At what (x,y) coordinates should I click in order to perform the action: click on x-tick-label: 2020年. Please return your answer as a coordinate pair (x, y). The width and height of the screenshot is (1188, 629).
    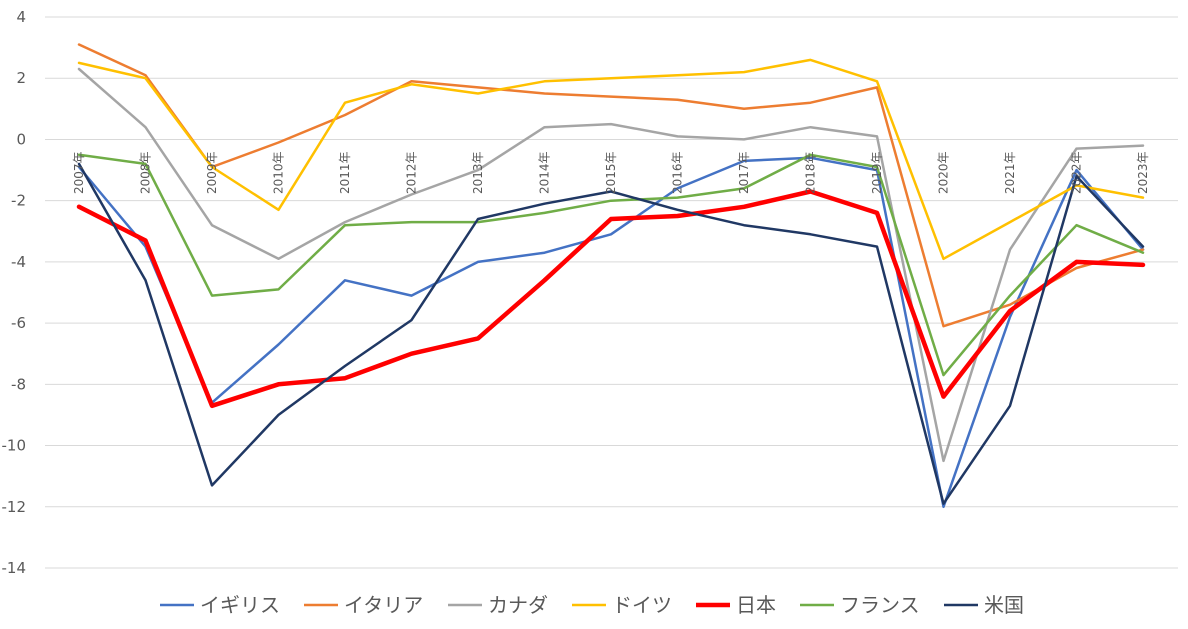
    Looking at the image, I should click on (944, 172).